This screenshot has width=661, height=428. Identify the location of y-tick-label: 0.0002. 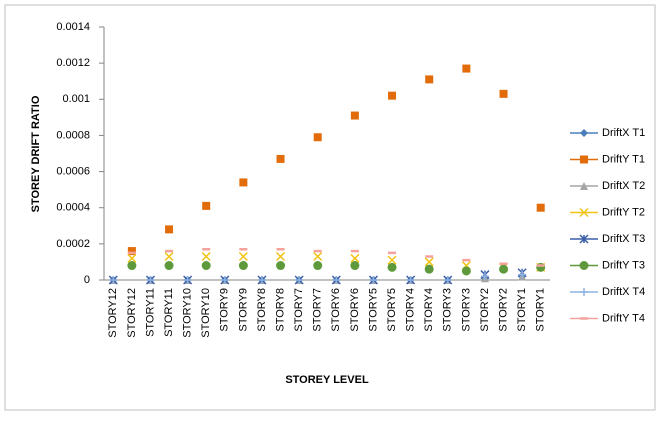
(73, 244).